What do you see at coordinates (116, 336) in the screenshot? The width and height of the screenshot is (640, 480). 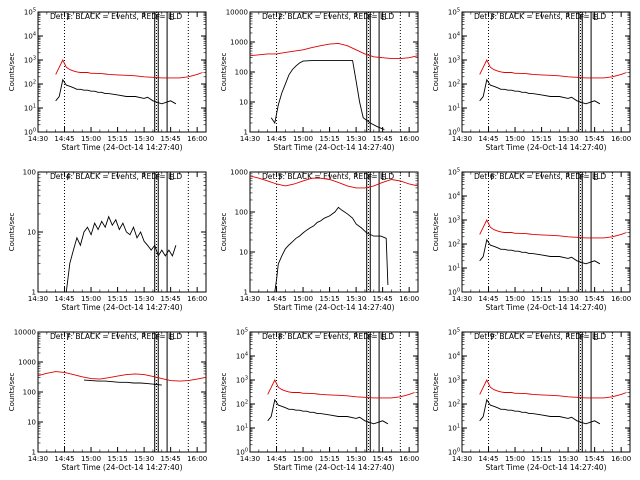 I see `chart-title: Det 7: BLACK = Events, RED = LLD` at bounding box center [116, 336].